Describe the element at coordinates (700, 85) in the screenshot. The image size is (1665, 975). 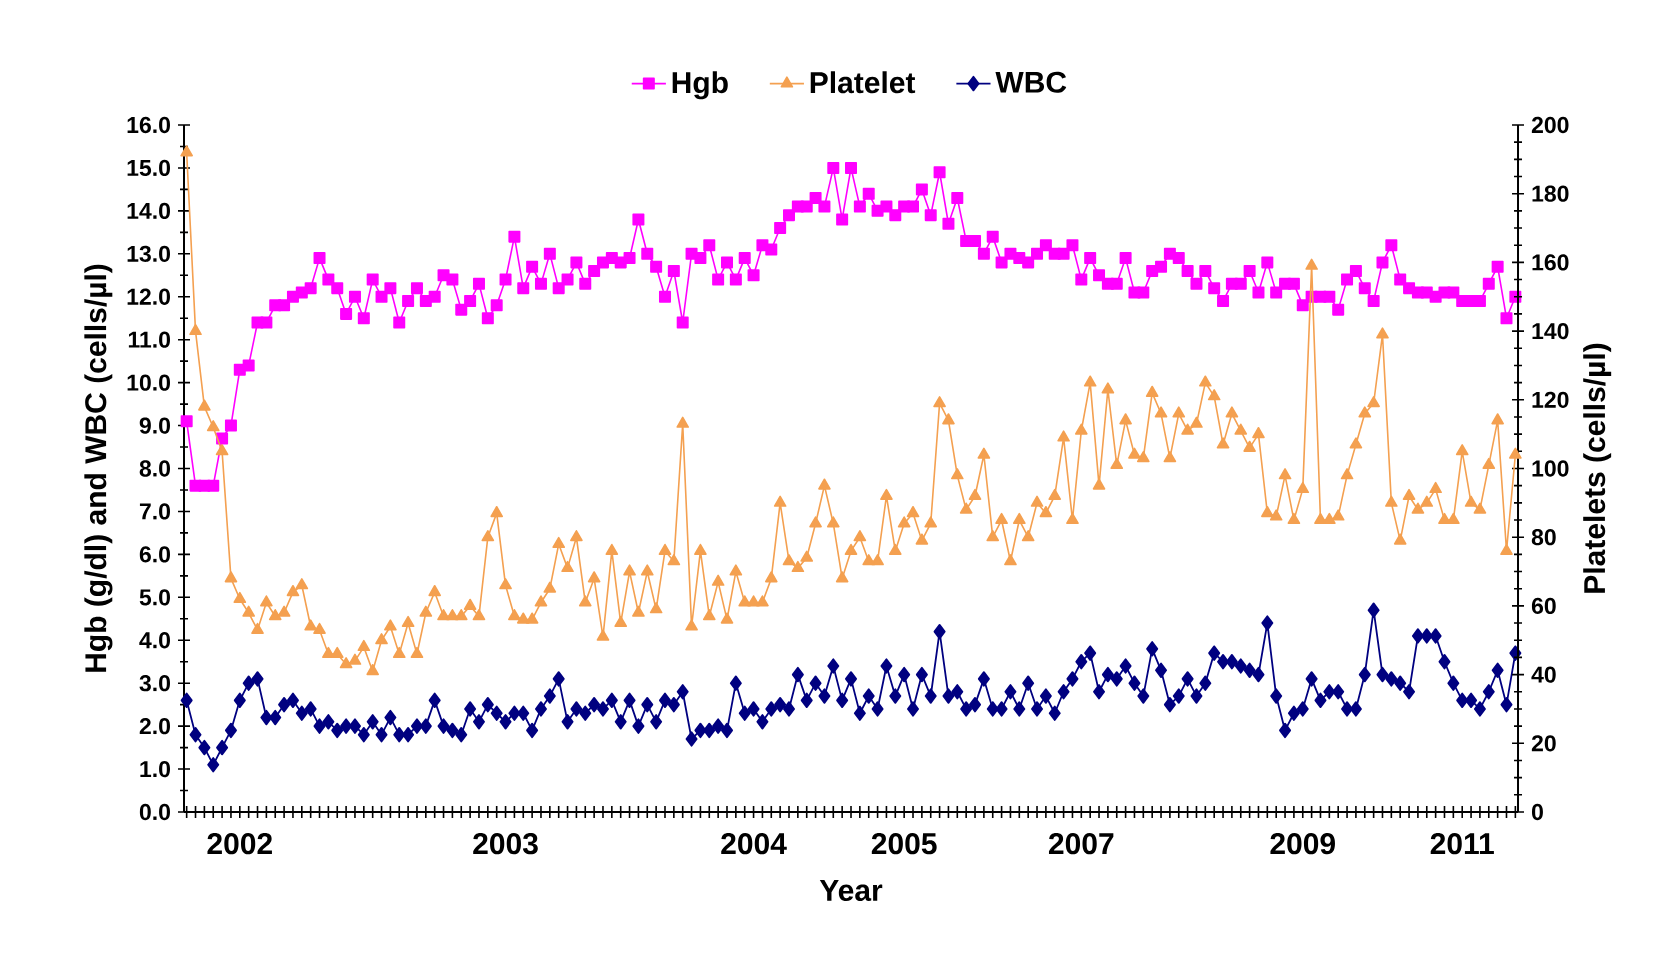
I see `legend-label: Hgb` at that location.